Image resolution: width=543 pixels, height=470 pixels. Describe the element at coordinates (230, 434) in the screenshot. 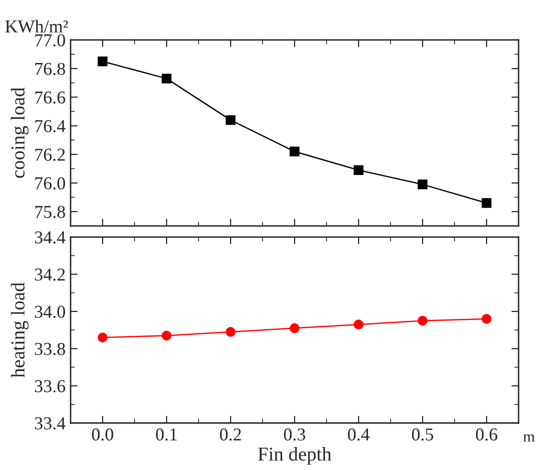

I see `x-tick-label: 0.2` at that location.